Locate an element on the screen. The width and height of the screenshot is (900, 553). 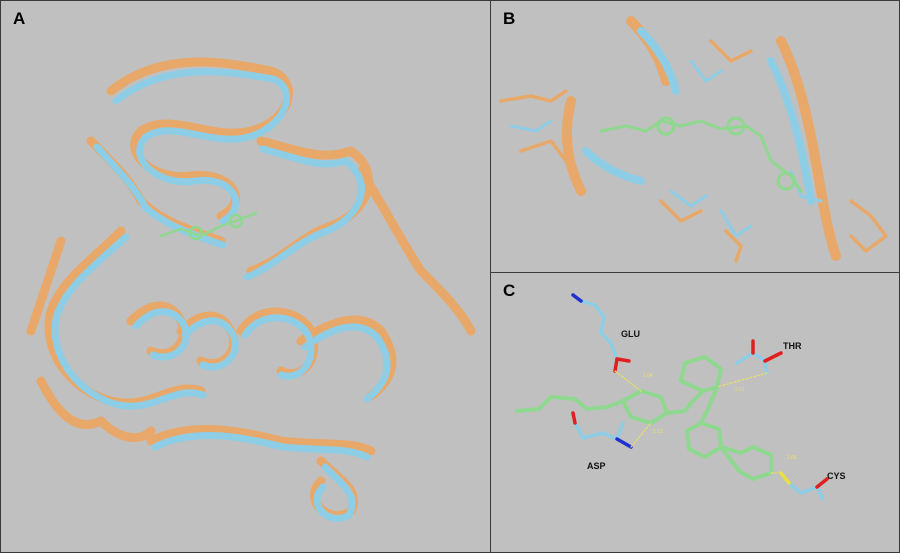
blue-sticks-b is located at coordinates (666, 148).